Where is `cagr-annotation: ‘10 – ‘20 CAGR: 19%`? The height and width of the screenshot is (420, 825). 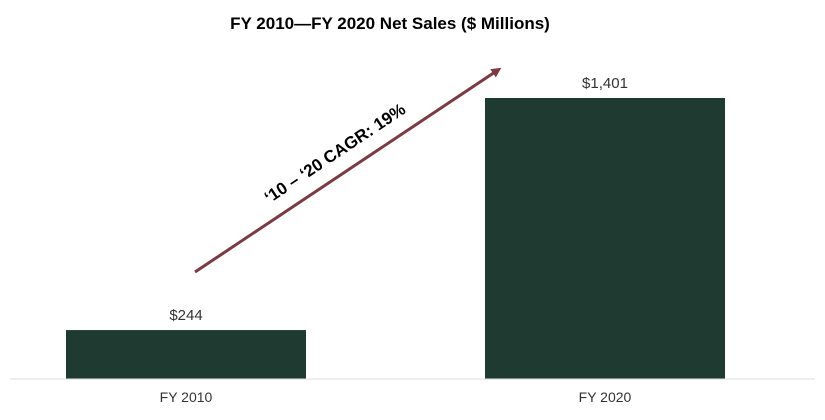
cagr-annotation: ‘10 – ‘20 CAGR: 19% is located at coordinates (335, 154).